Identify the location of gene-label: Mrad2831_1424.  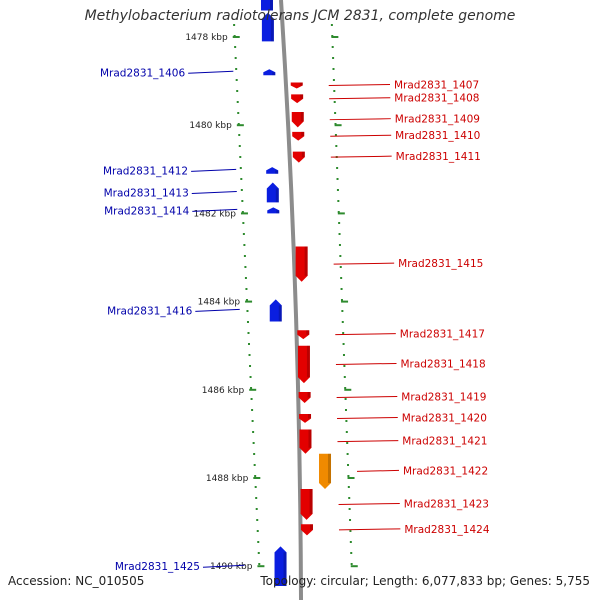
(446, 530).